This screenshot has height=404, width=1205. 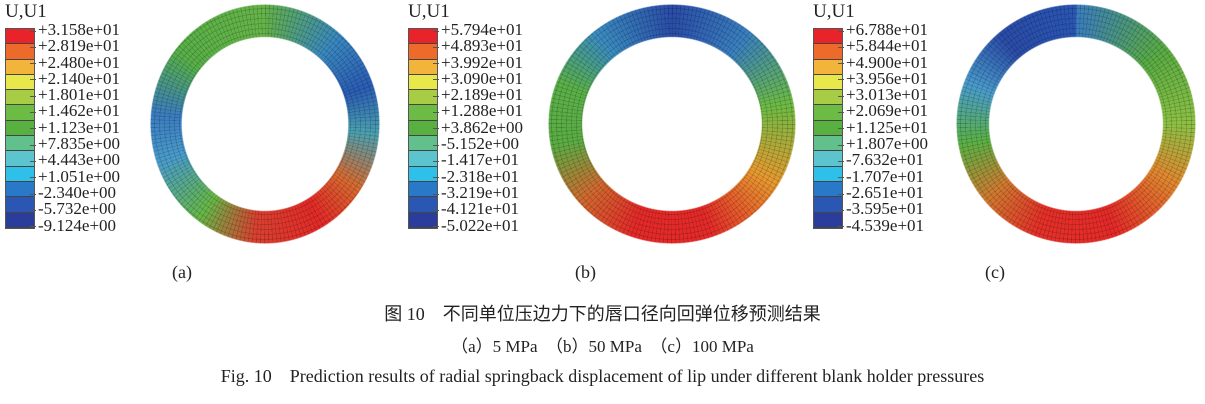 What do you see at coordinates (79, 225) in the screenshot?
I see `colorbar-label: -9.124e+00` at bounding box center [79, 225].